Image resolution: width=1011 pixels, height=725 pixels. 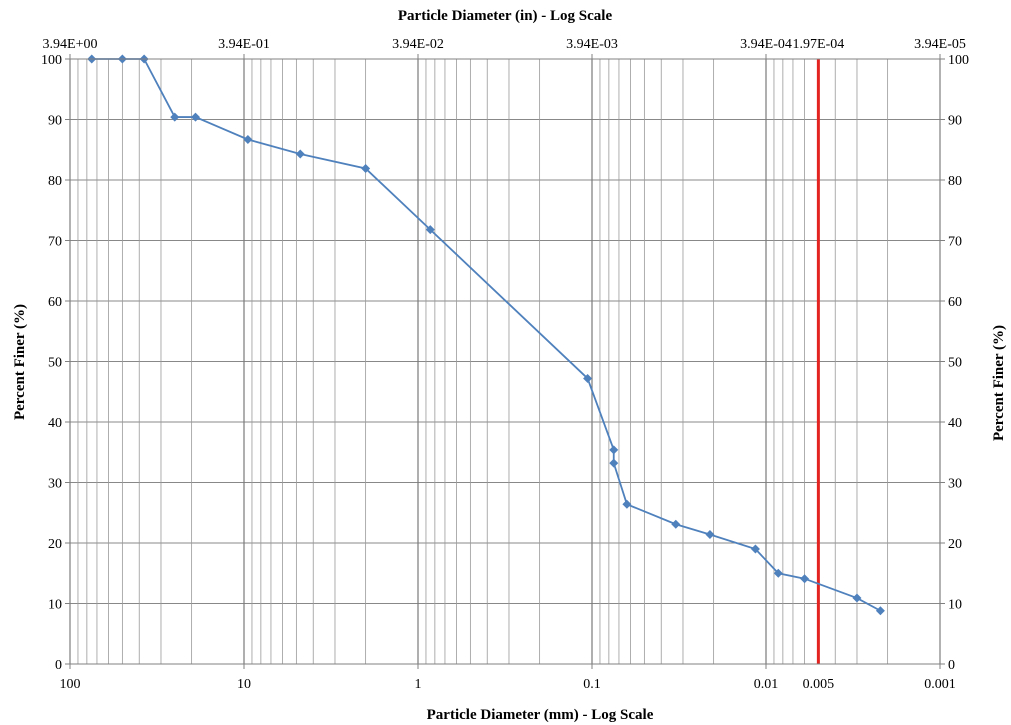 What do you see at coordinates (955, 121) in the screenshot?
I see `y2-tick-label-right: 90` at bounding box center [955, 121].